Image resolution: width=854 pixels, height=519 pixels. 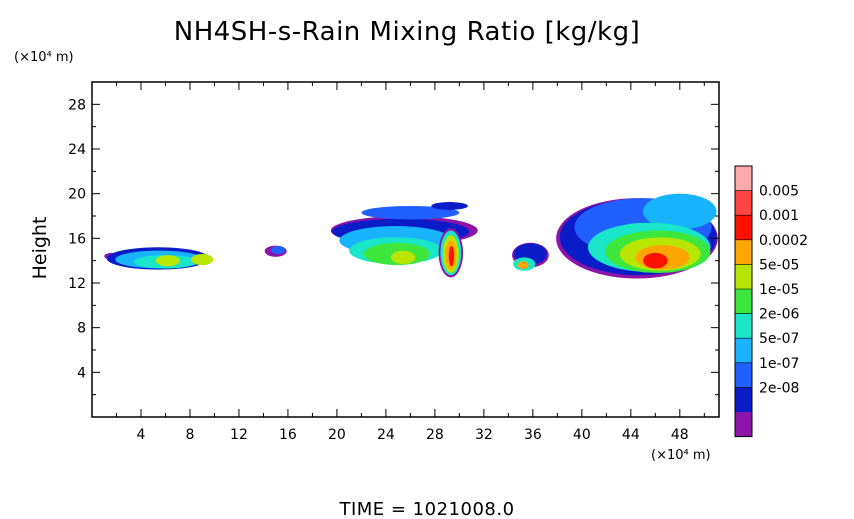 I want to click on y-tick-label: 12, so click(x=77, y=284).